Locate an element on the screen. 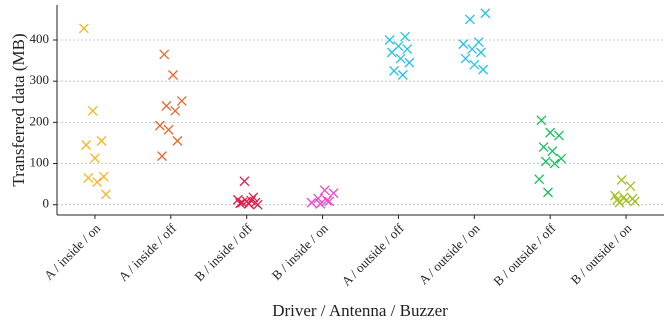 This screenshot has width=664, height=325. x-tick-label: B / inside / on is located at coordinates (300, 251).